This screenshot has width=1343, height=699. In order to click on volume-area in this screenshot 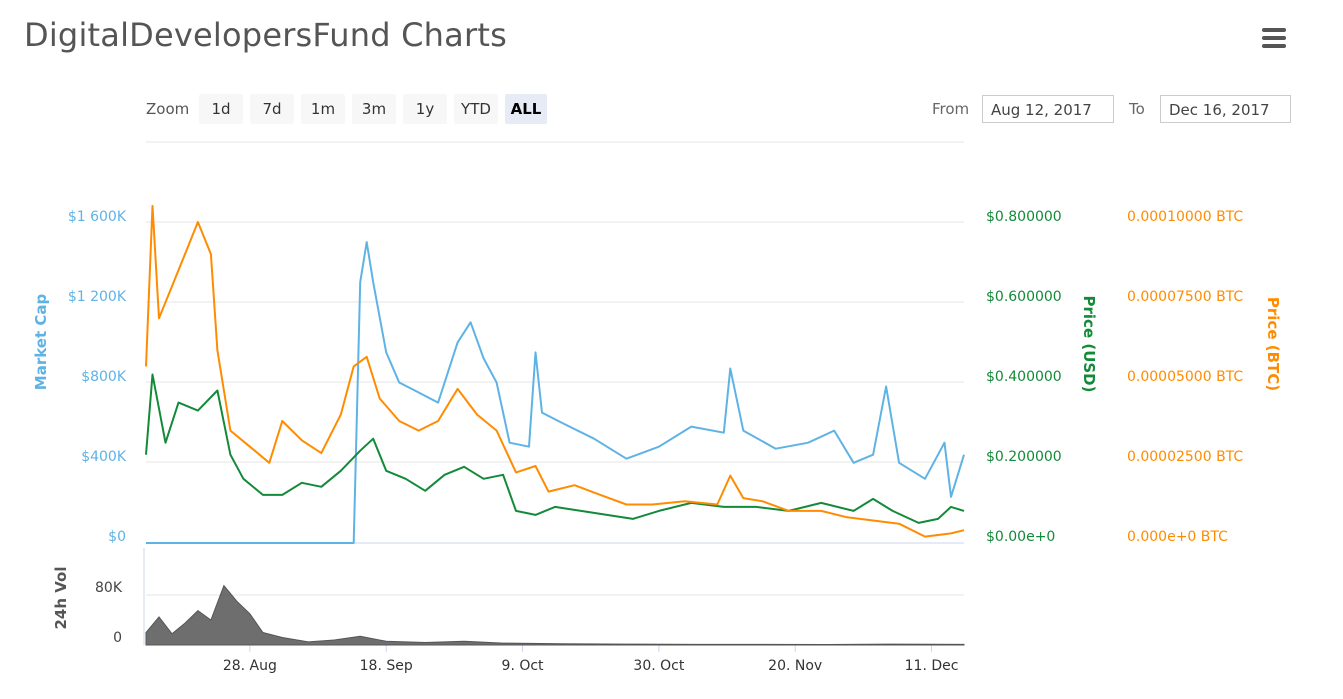, I will do `click(555, 615)`.